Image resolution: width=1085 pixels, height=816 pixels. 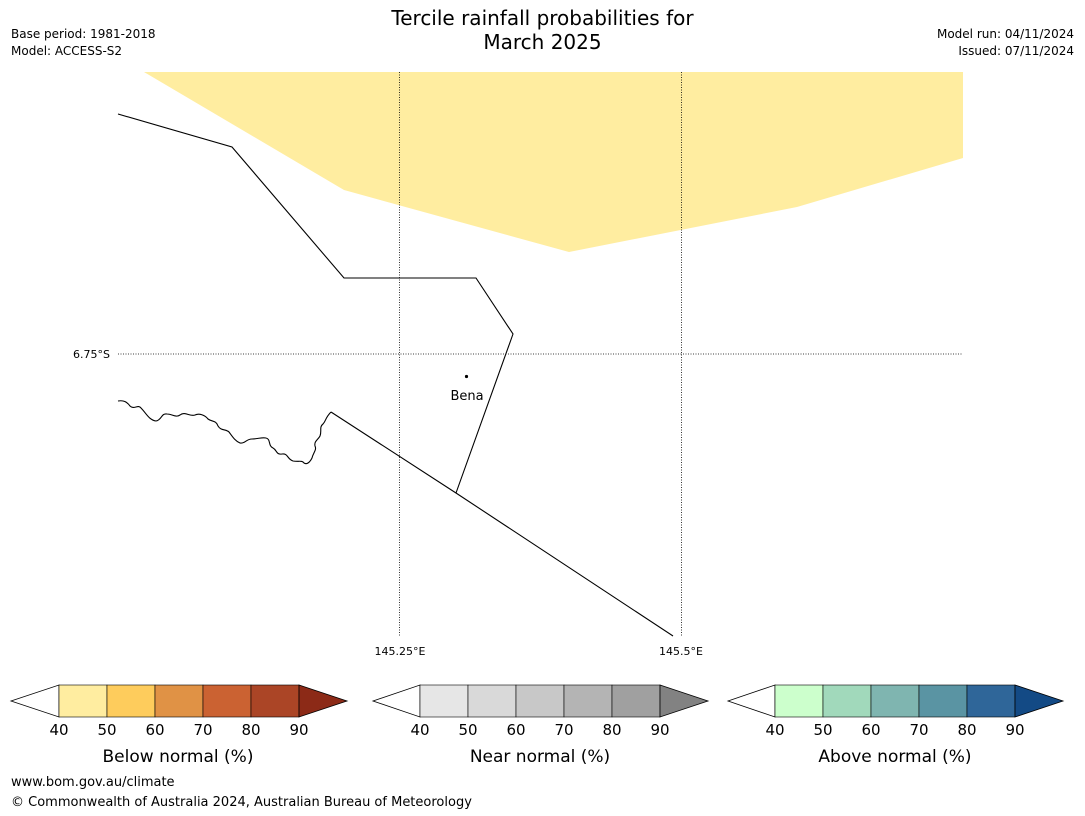 What do you see at coordinates (466, 376) in the screenshot?
I see `town-marker` at bounding box center [466, 376].